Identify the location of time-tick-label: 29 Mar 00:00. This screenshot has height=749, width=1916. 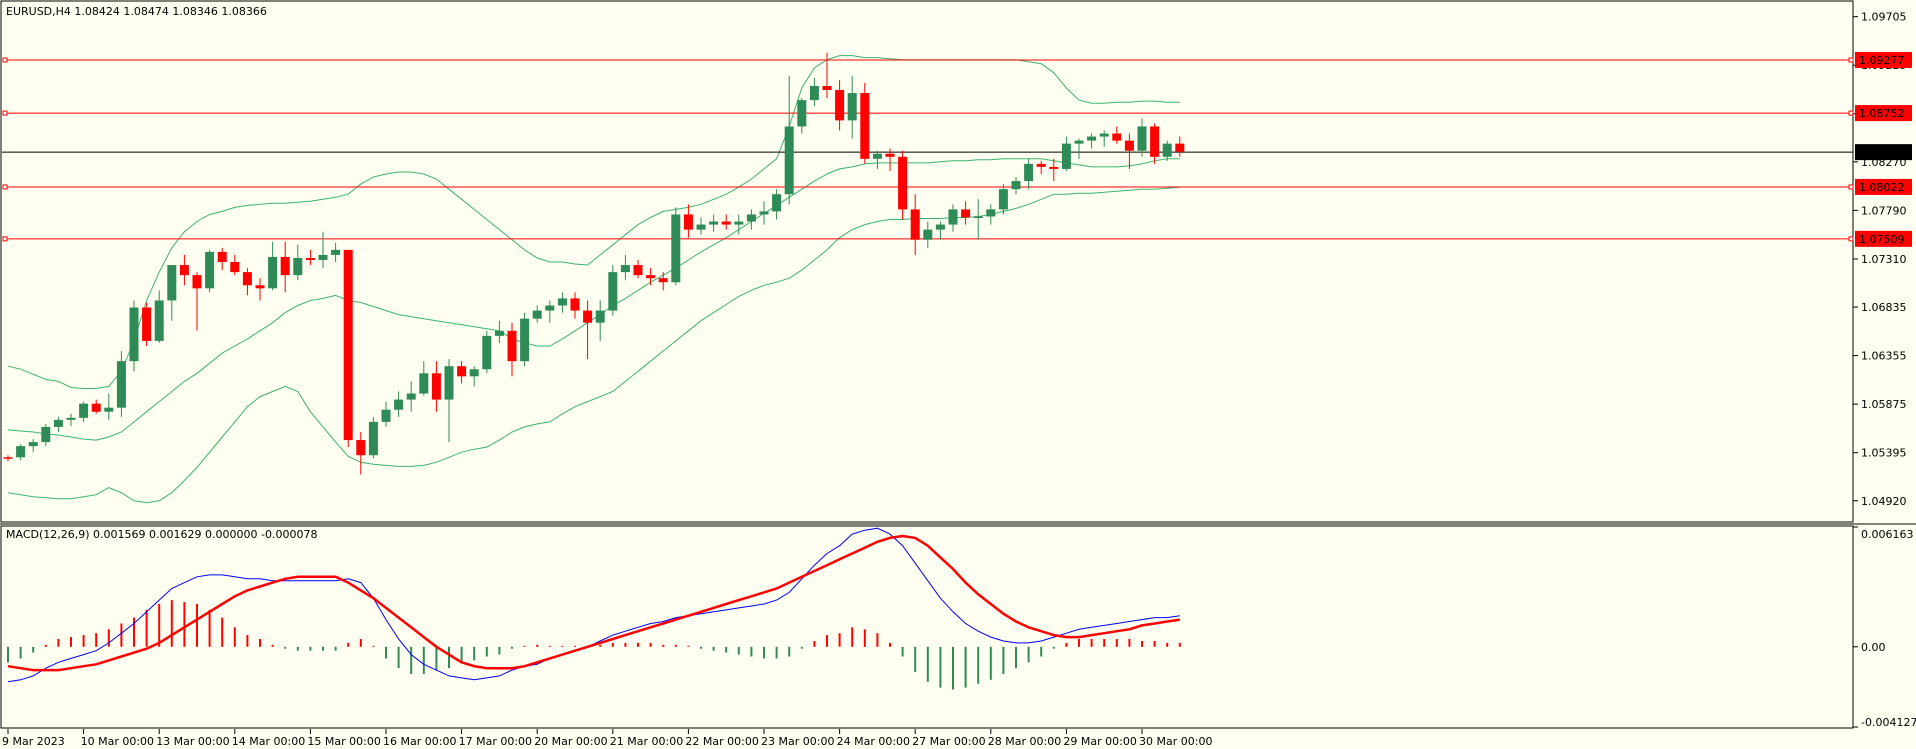
(1099, 741).